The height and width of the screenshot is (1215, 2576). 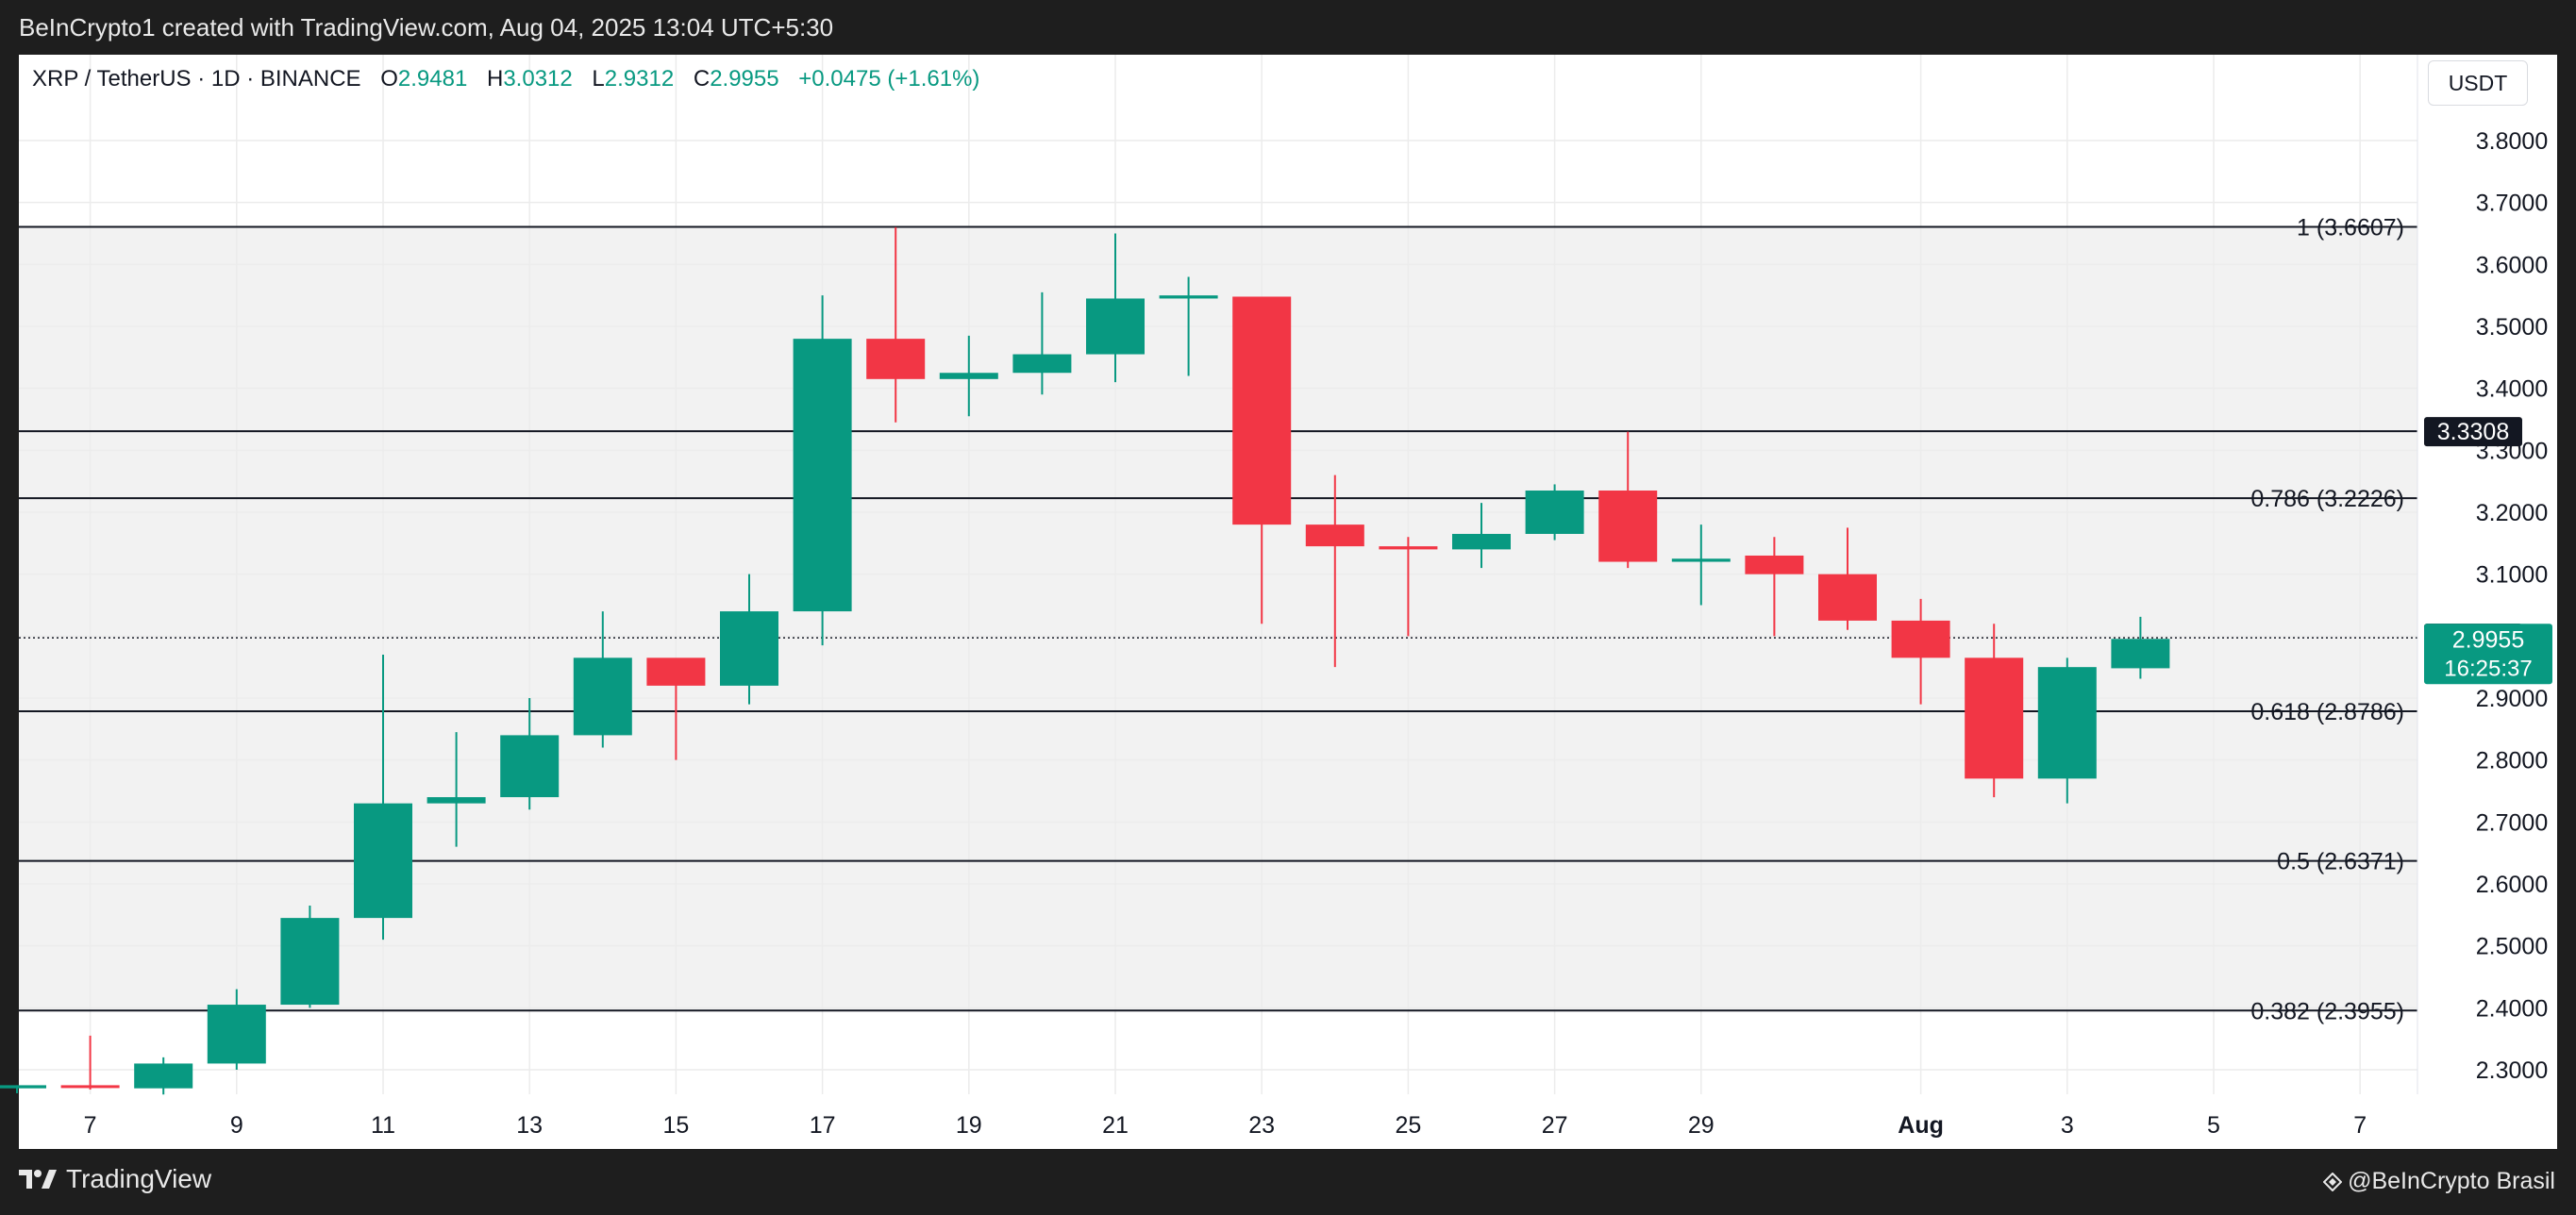 I want to click on tradingview-icon, so click(x=38, y=1179).